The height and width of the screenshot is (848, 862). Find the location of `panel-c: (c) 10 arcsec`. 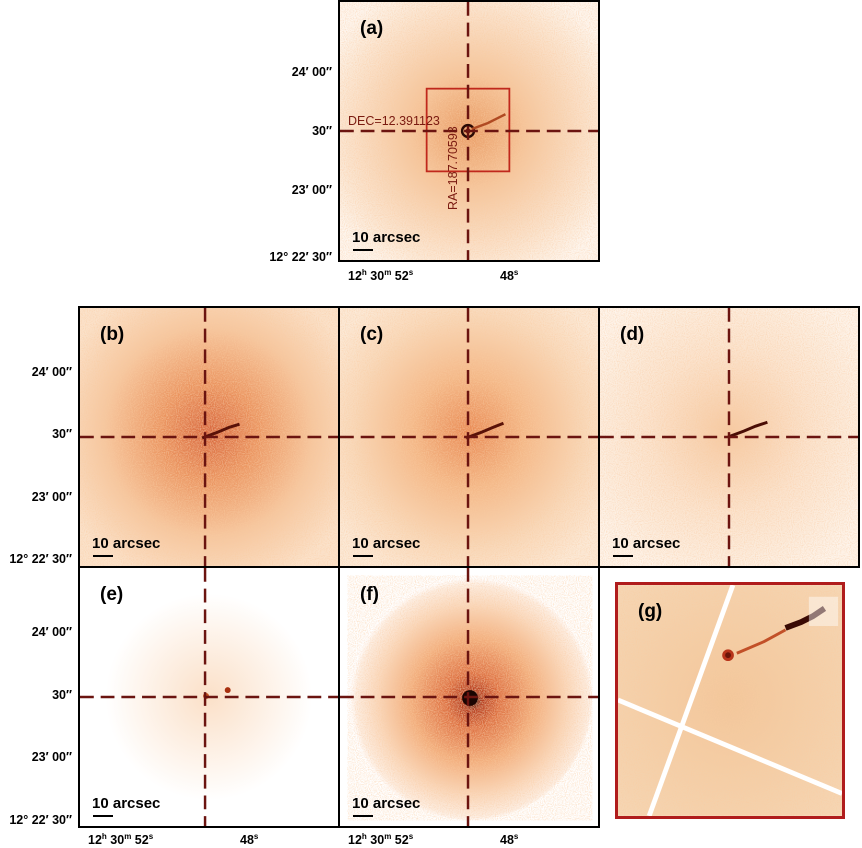

panel-c: (c) 10 arcsec is located at coordinates (469, 437).